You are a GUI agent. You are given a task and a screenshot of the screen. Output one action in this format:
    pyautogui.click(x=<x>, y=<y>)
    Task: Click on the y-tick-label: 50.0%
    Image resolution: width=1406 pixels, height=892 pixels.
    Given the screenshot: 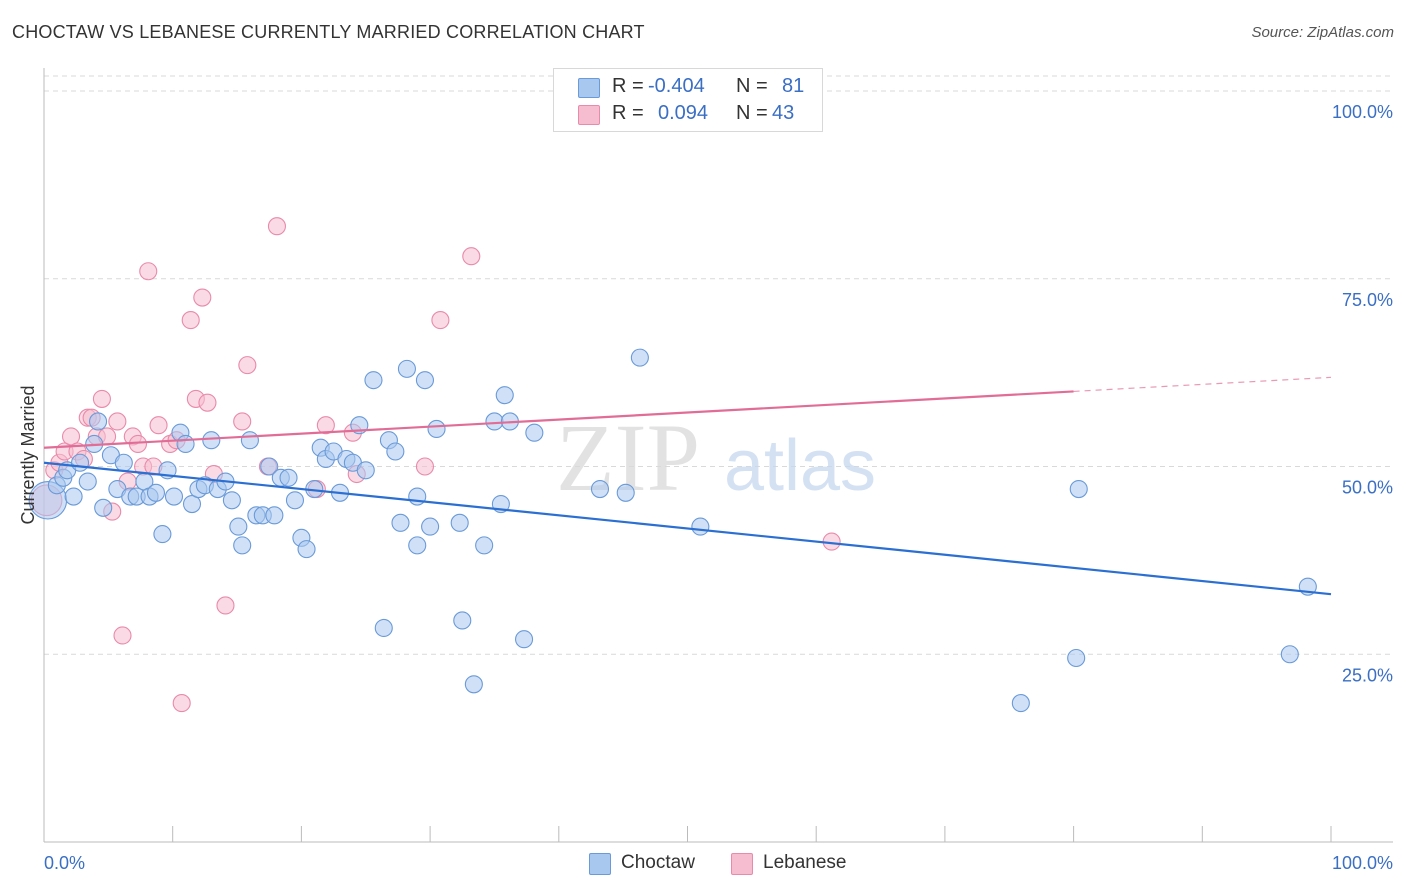 What is the action you would take?
    pyautogui.click(x=1367, y=488)
    